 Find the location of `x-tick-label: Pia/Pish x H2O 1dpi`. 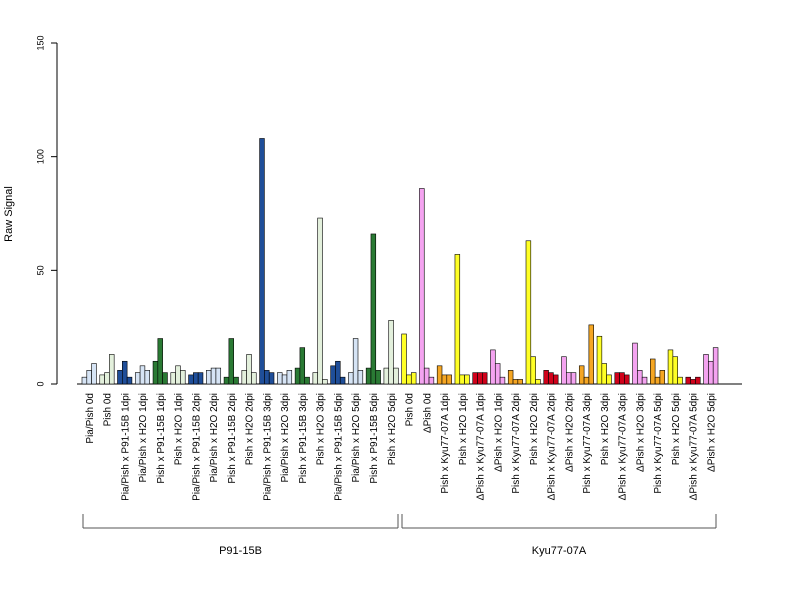

x-tick-label: Pia/Pish x H2O 1dpi is located at coordinates (143, 438).